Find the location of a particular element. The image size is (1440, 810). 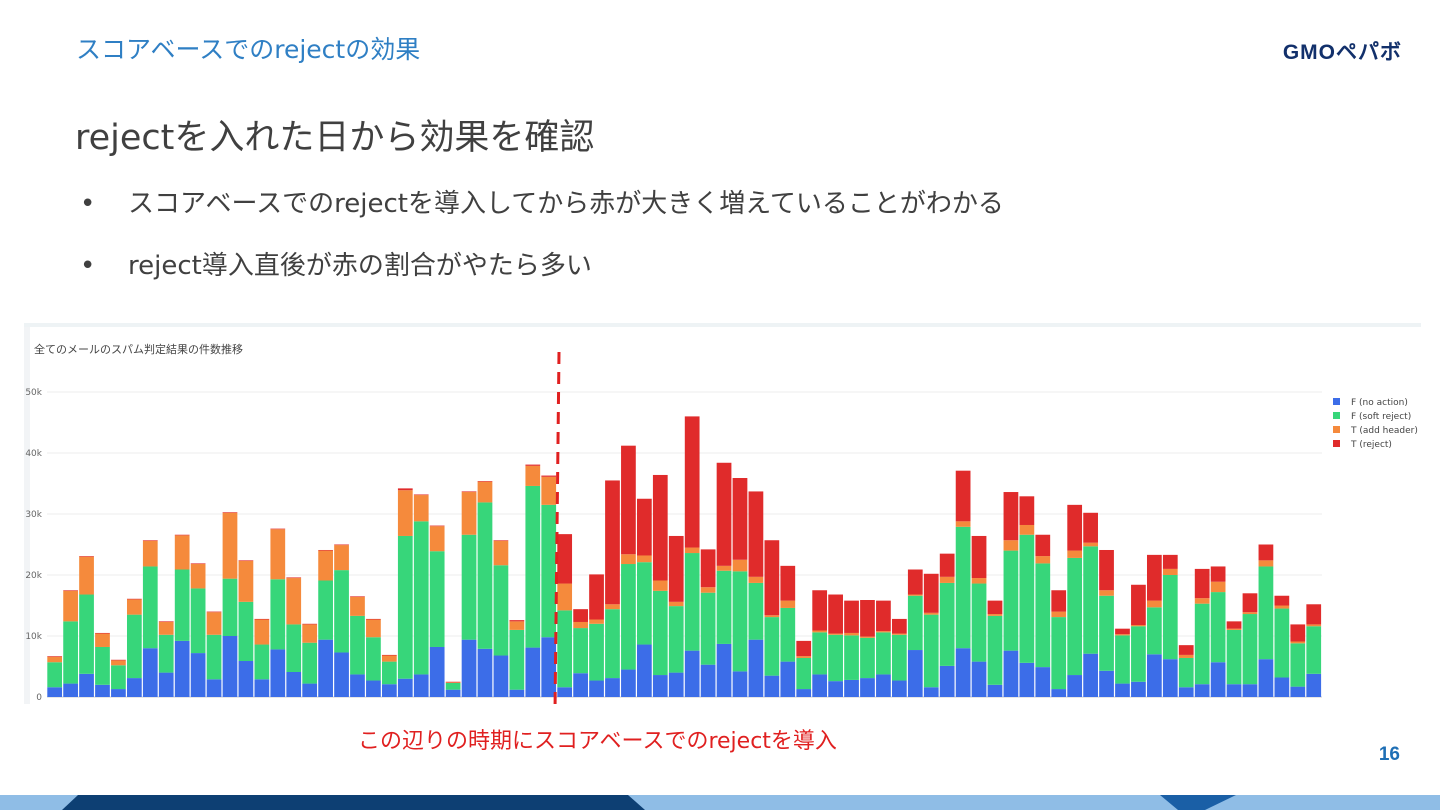

section-title: スコアベースでのrejectの効果 is located at coordinates (248, 49).